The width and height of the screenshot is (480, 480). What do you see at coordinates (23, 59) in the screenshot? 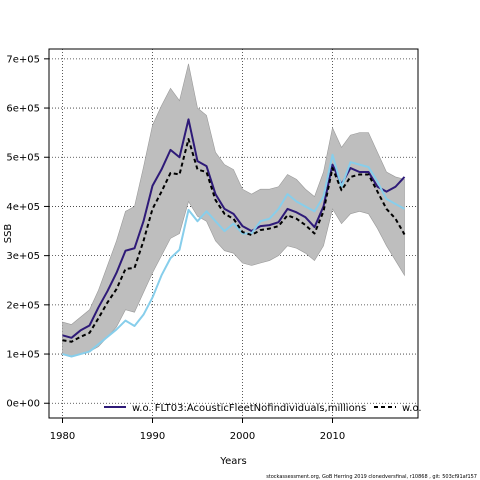
I see `y-tick-label-7: 7e+05` at bounding box center [23, 59].